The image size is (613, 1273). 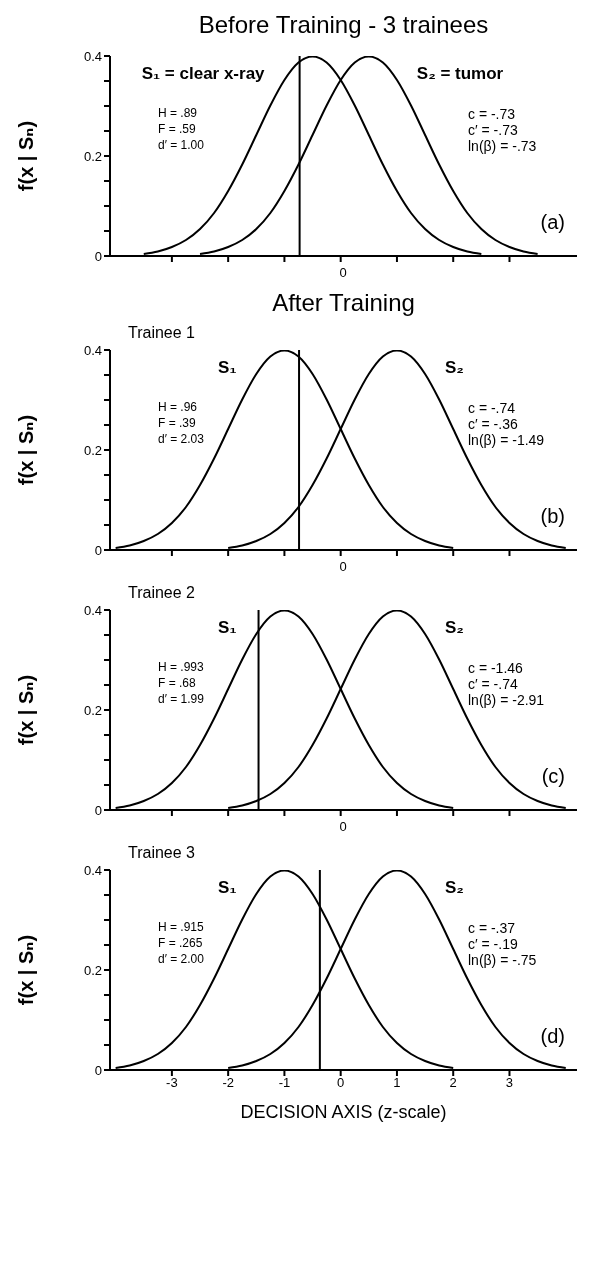 I want to click on chart-subtitle: Trainee 1, so click(x=161, y=333).